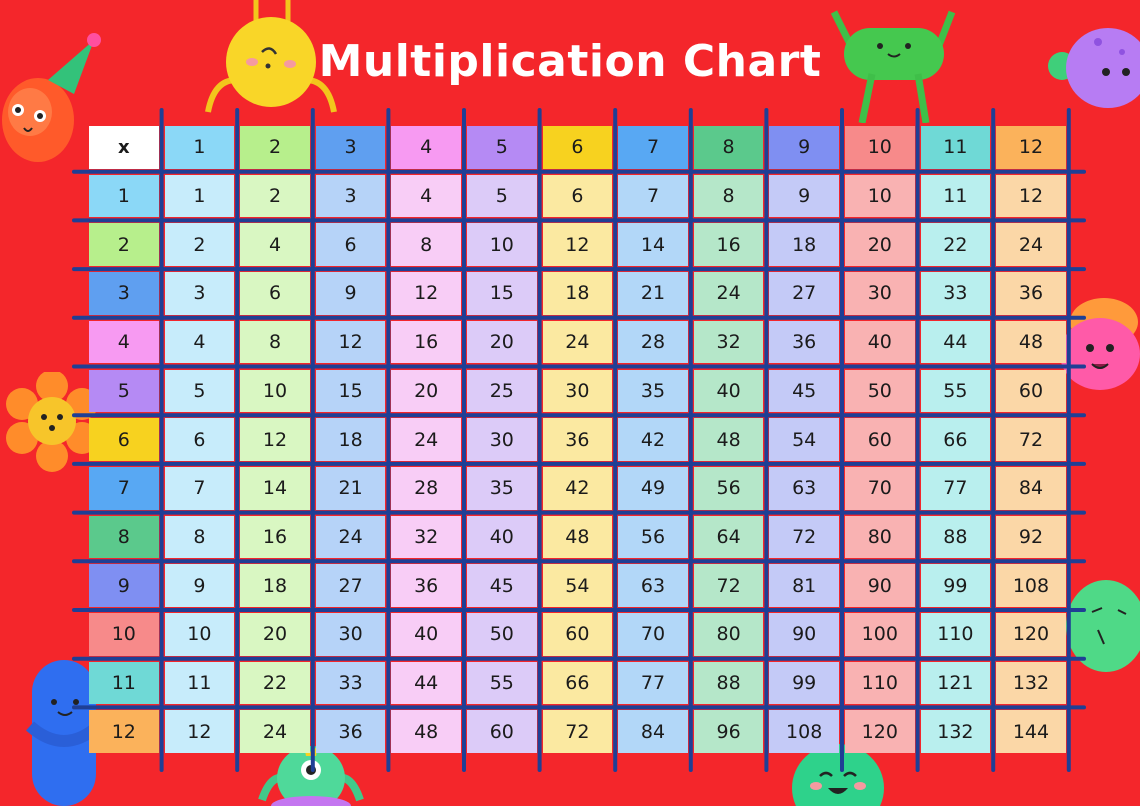  I want to click on row-header: 2, so click(124, 245).